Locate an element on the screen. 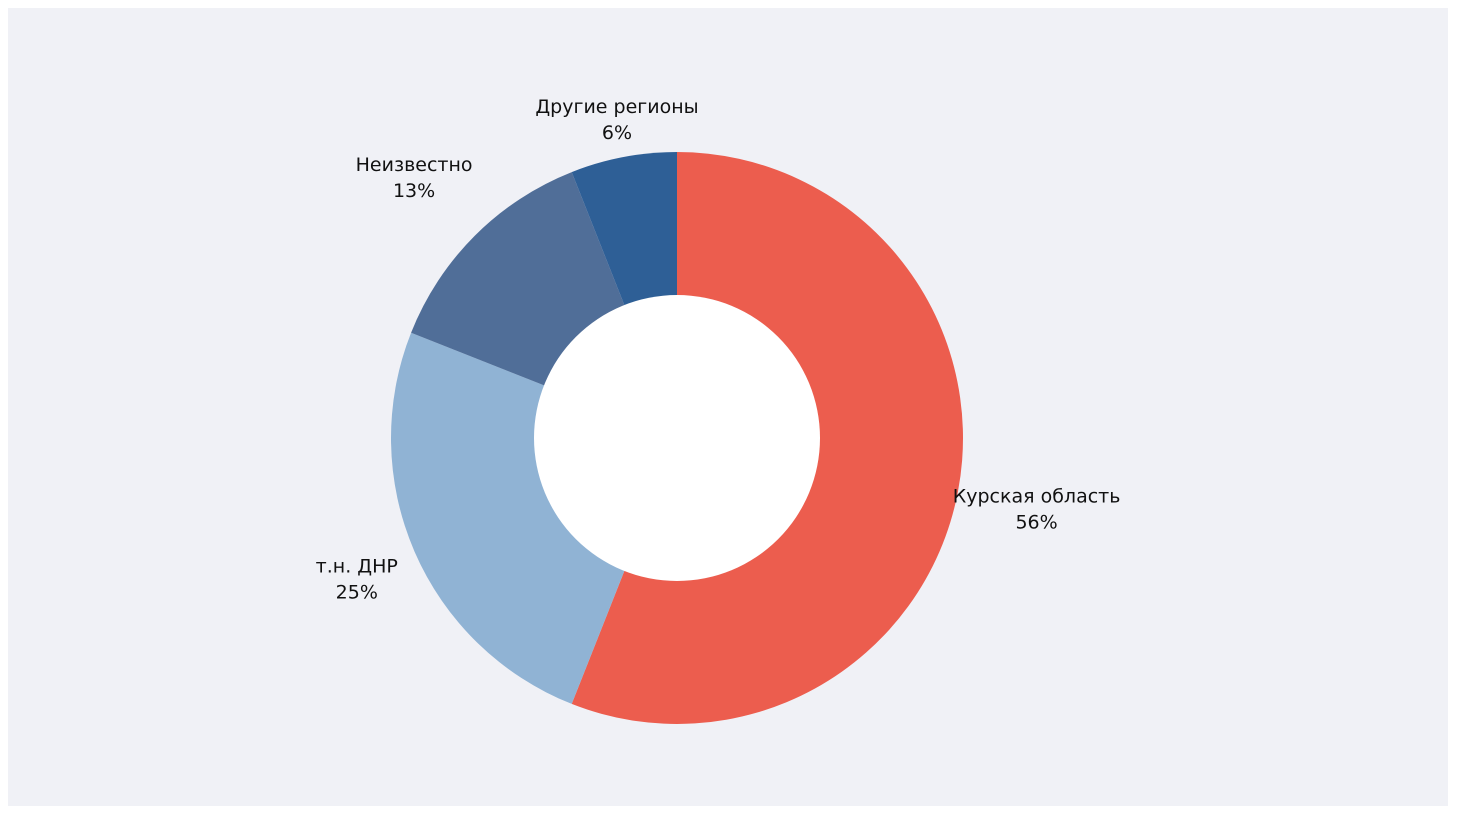 This screenshot has height=814, width=1457. slice-2-category-label: т.н. ДНР is located at coordinates (357, 567).